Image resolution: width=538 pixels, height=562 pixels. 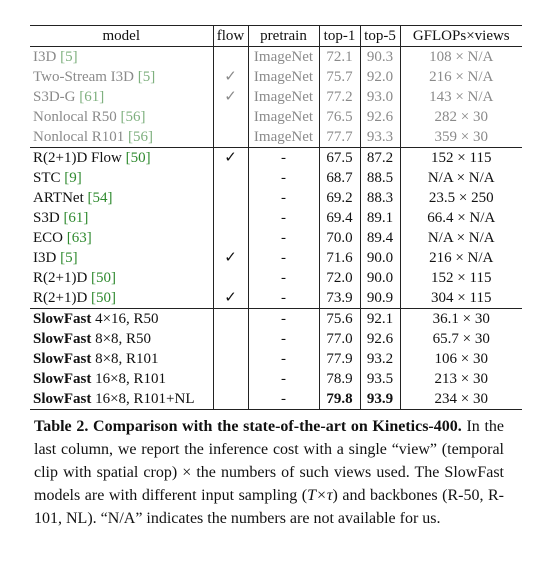 What do you see at coordinates (121, 278) in the screenshot?
I see `model-cell: R(2+1)D [50]` at bounding box center [121, 278].